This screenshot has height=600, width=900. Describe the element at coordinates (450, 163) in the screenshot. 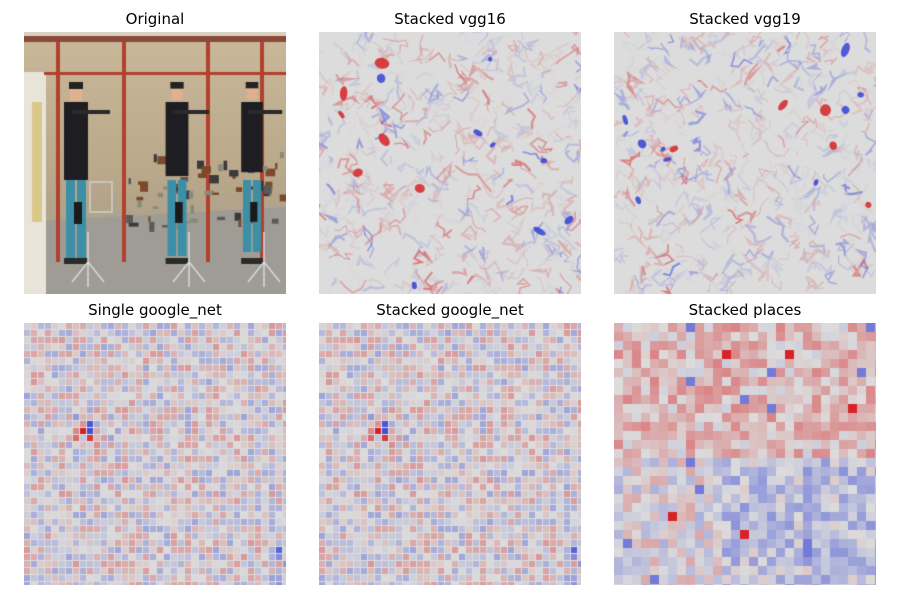

I see `saliency-map-stacked-vgg16` at that location.